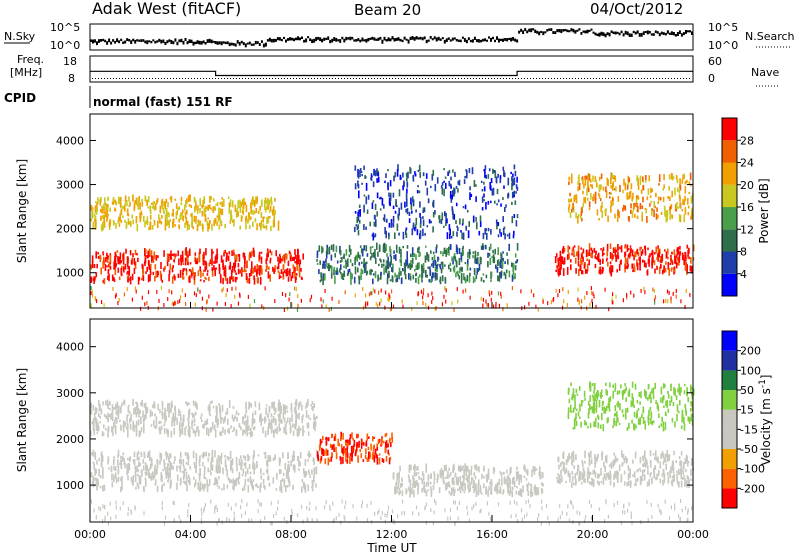 This screenshot has height=554, width=800. I want to click on power-ytick-tick-label: 3000, so click(70, 185).